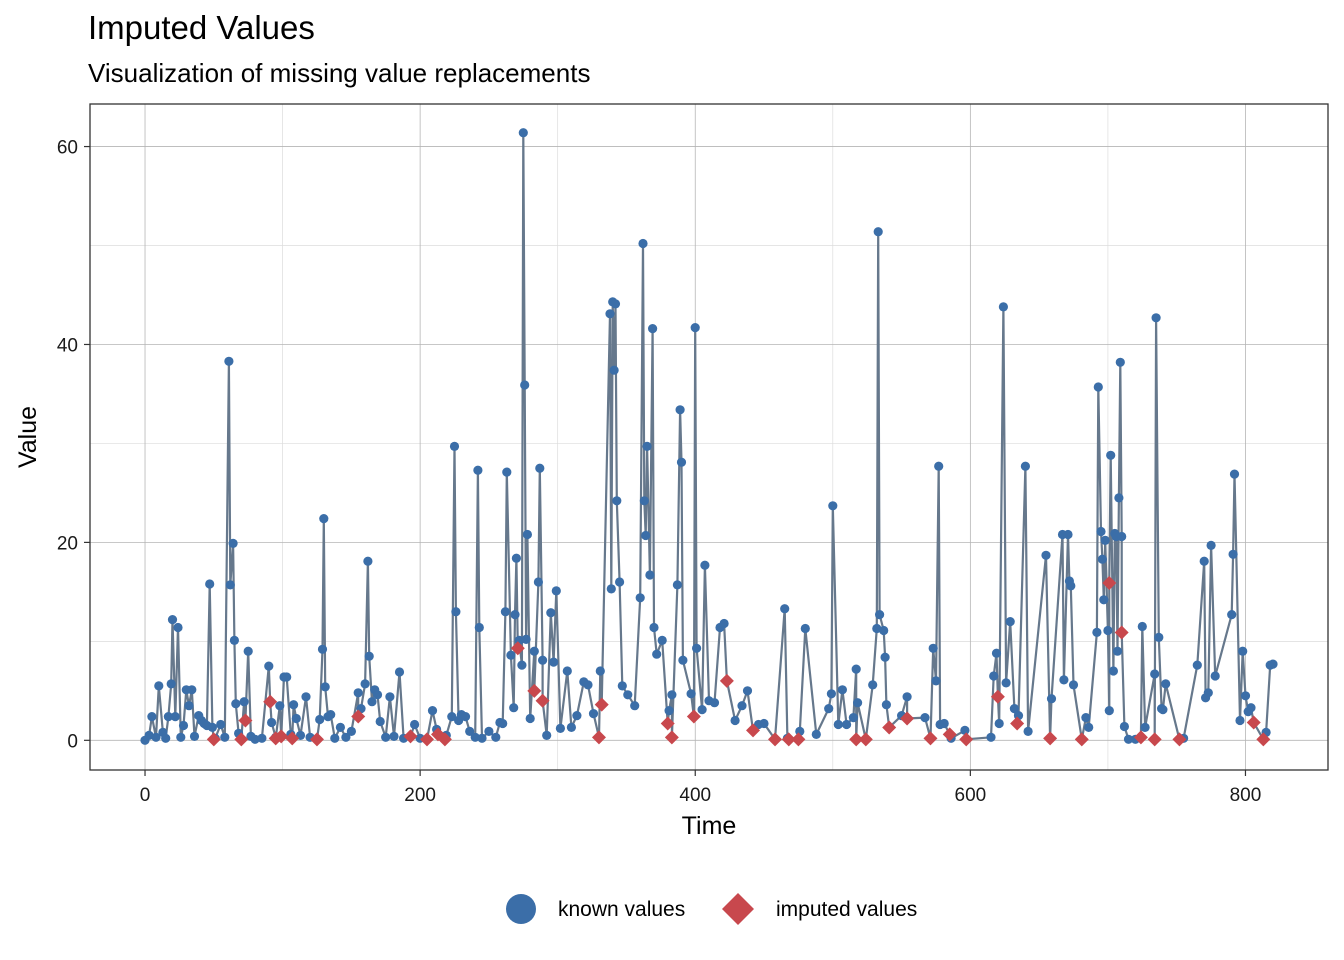 Image resolution: width=1344 pixels, height=960 pixels. Describe the element at coordinates (67, 543) in the screenshot. I see `y-tick-label: 20` at that location.